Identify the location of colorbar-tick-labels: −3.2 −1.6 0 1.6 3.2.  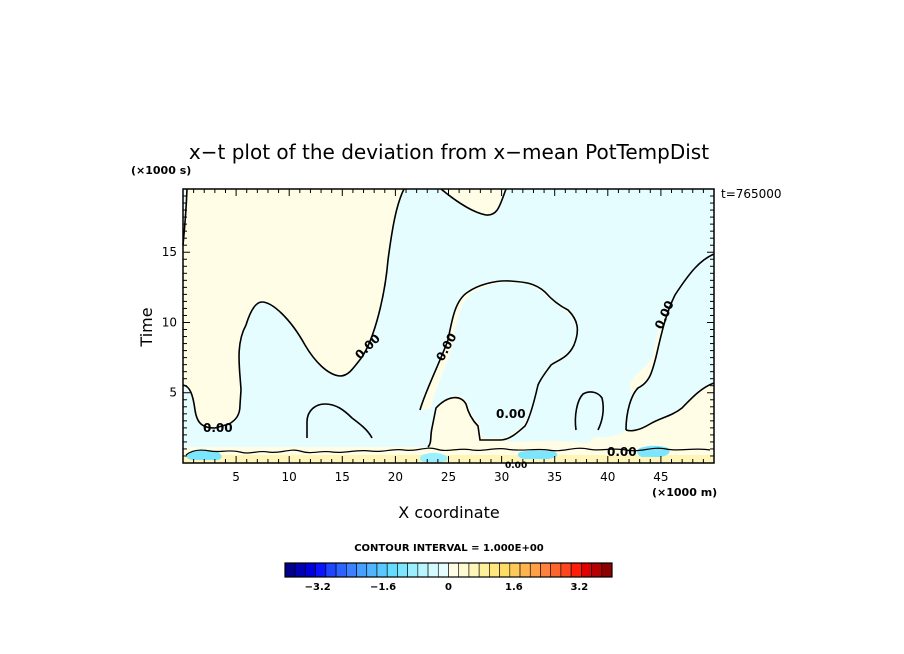
(447, 587).